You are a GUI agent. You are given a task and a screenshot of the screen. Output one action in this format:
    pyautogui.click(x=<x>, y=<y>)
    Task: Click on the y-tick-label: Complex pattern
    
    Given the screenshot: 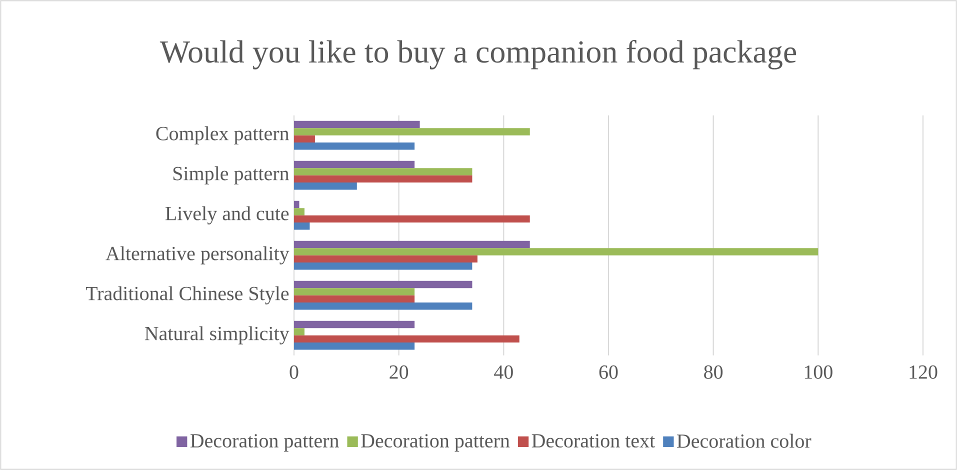 What is the action you would take?
    pyautogui.click(x=223, y=135)
    